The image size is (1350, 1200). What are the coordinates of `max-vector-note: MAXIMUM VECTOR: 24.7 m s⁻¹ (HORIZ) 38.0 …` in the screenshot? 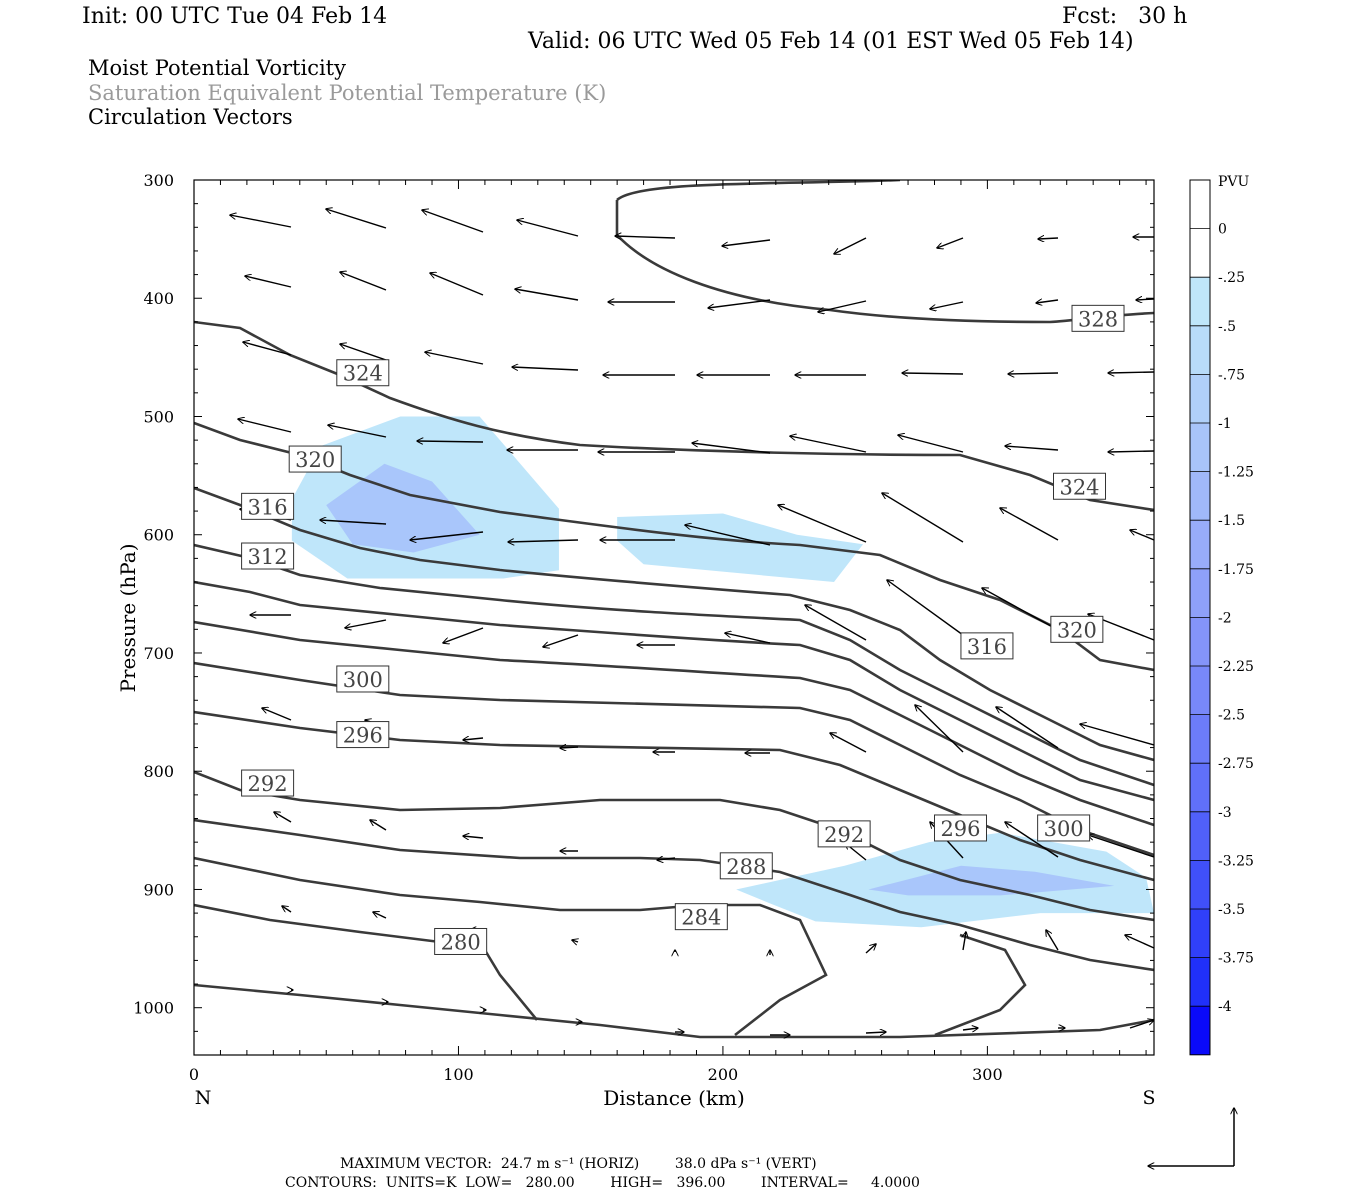 It's located at (578, 1164).